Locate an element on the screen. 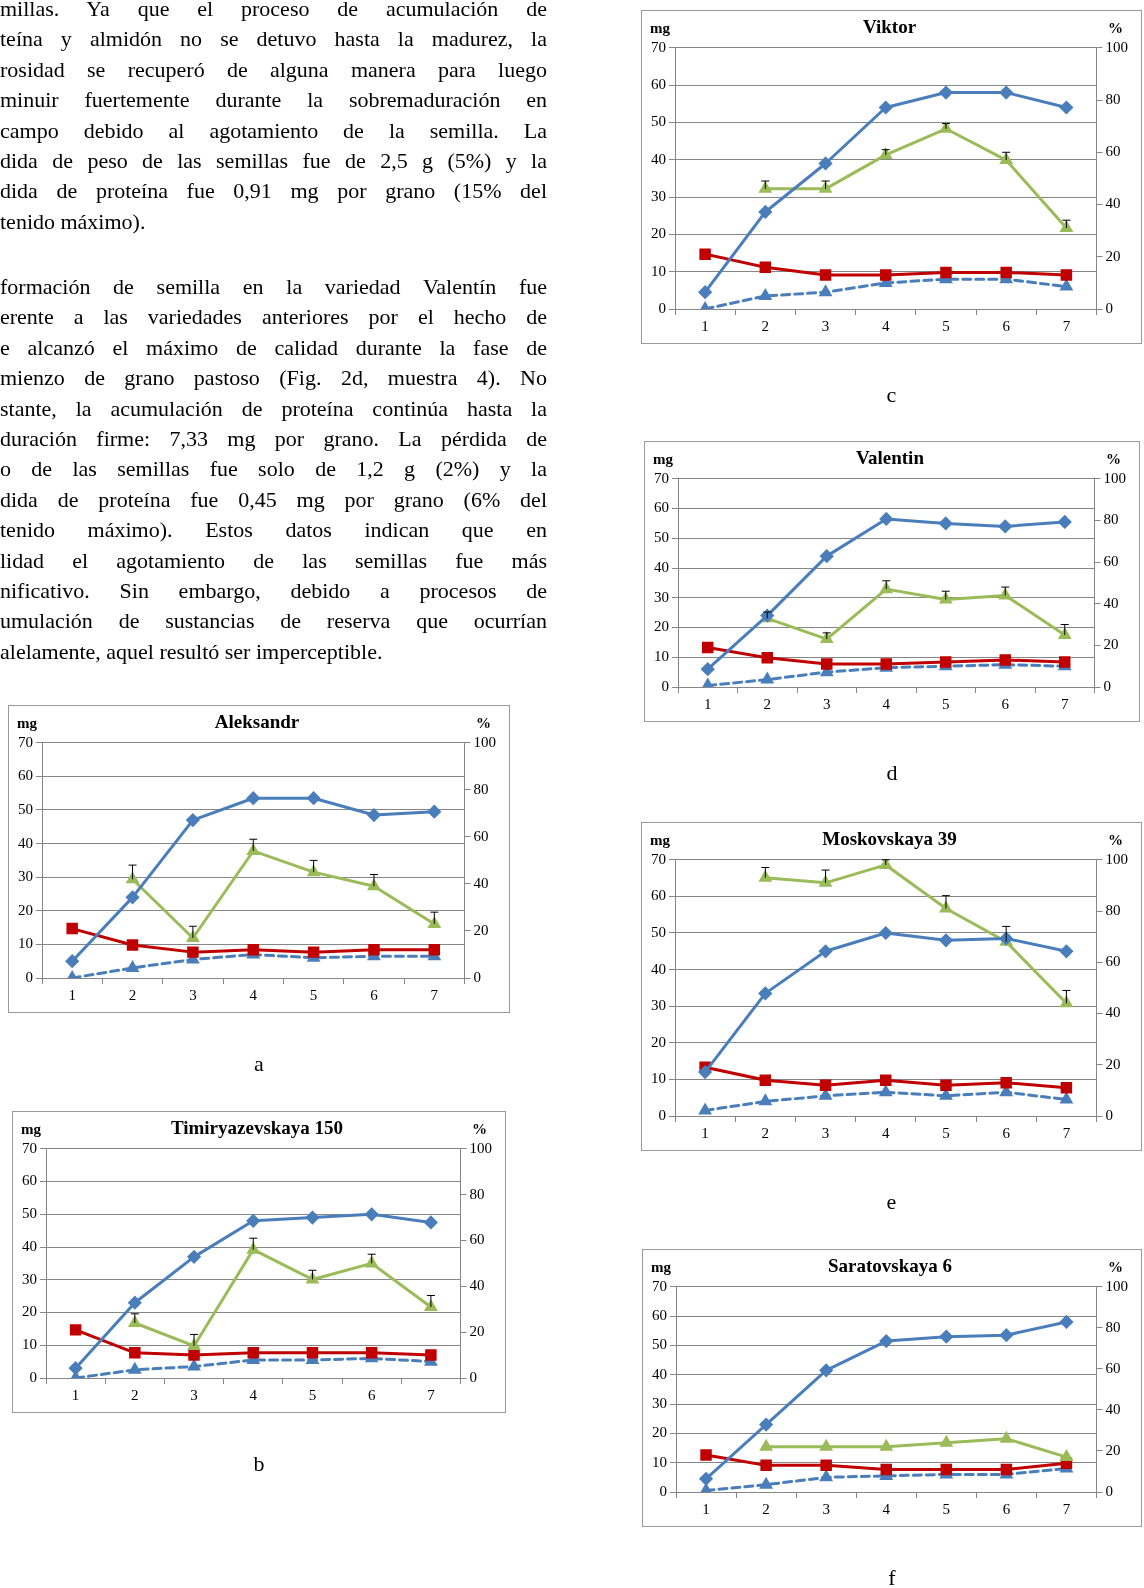 Image resolution: width=1144 pixels, height=1588 pixels. text: tenido máximo). Estos datos indican que en is located at coordinates (273, 530).